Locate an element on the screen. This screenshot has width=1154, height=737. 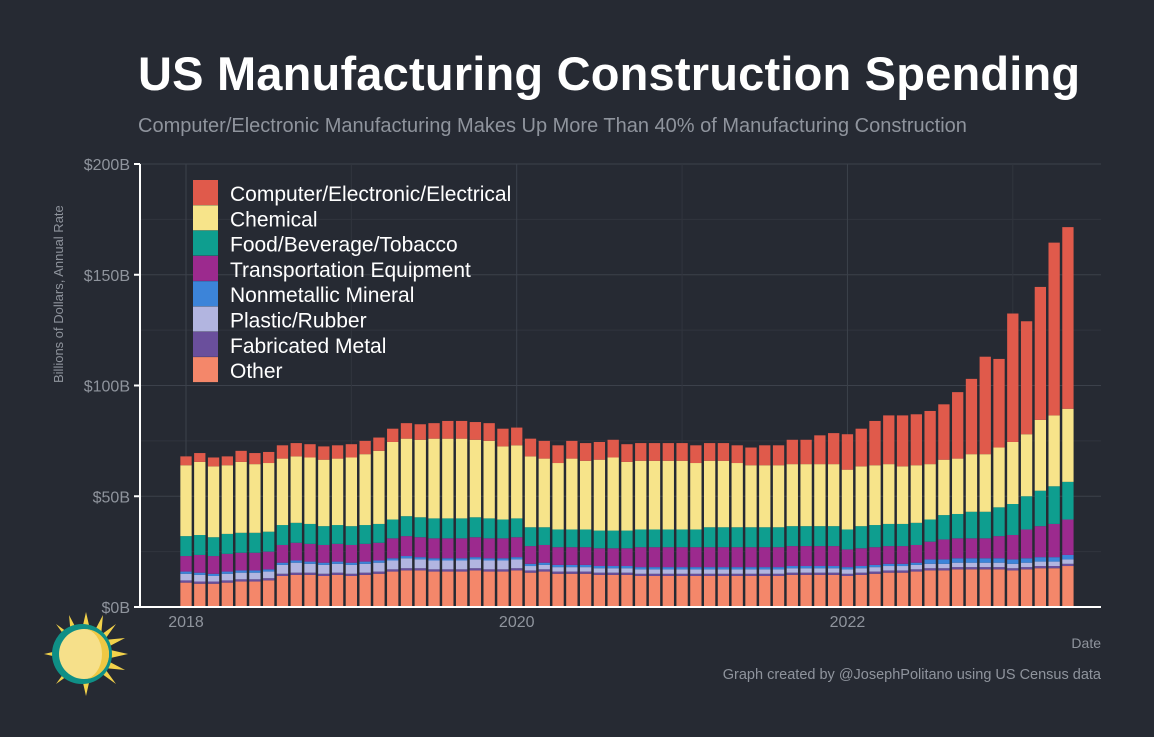
bar-segment: Other Nov 2021: 14.5 is located at coordinates (820, 590).